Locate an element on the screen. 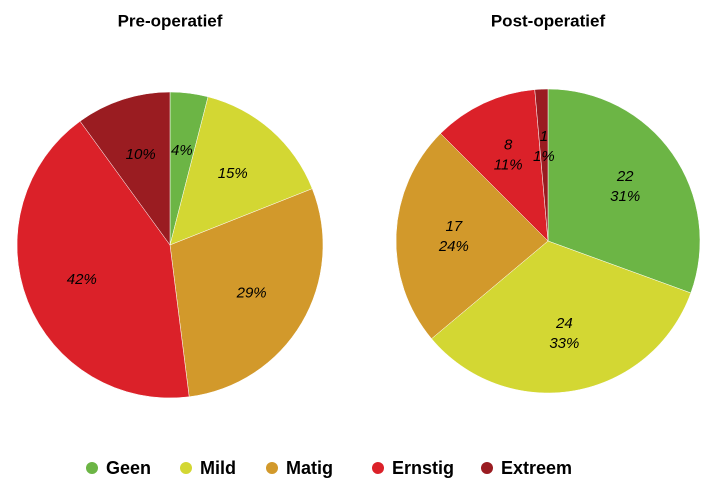 The height and width of the screenshot is (482, 704). legend-label: Ernstig is located at coordinates (423, 468).